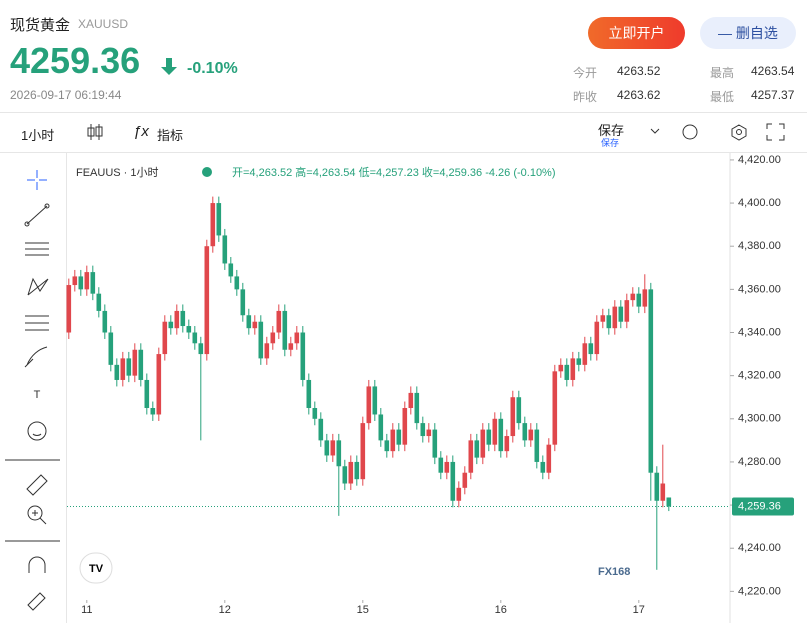 The height and width of the screenshot is (623, 807). What do you see at coordinates (75, 60) in the screenshot?
I see `price: 4259.36` at bounding box center [75, 60].